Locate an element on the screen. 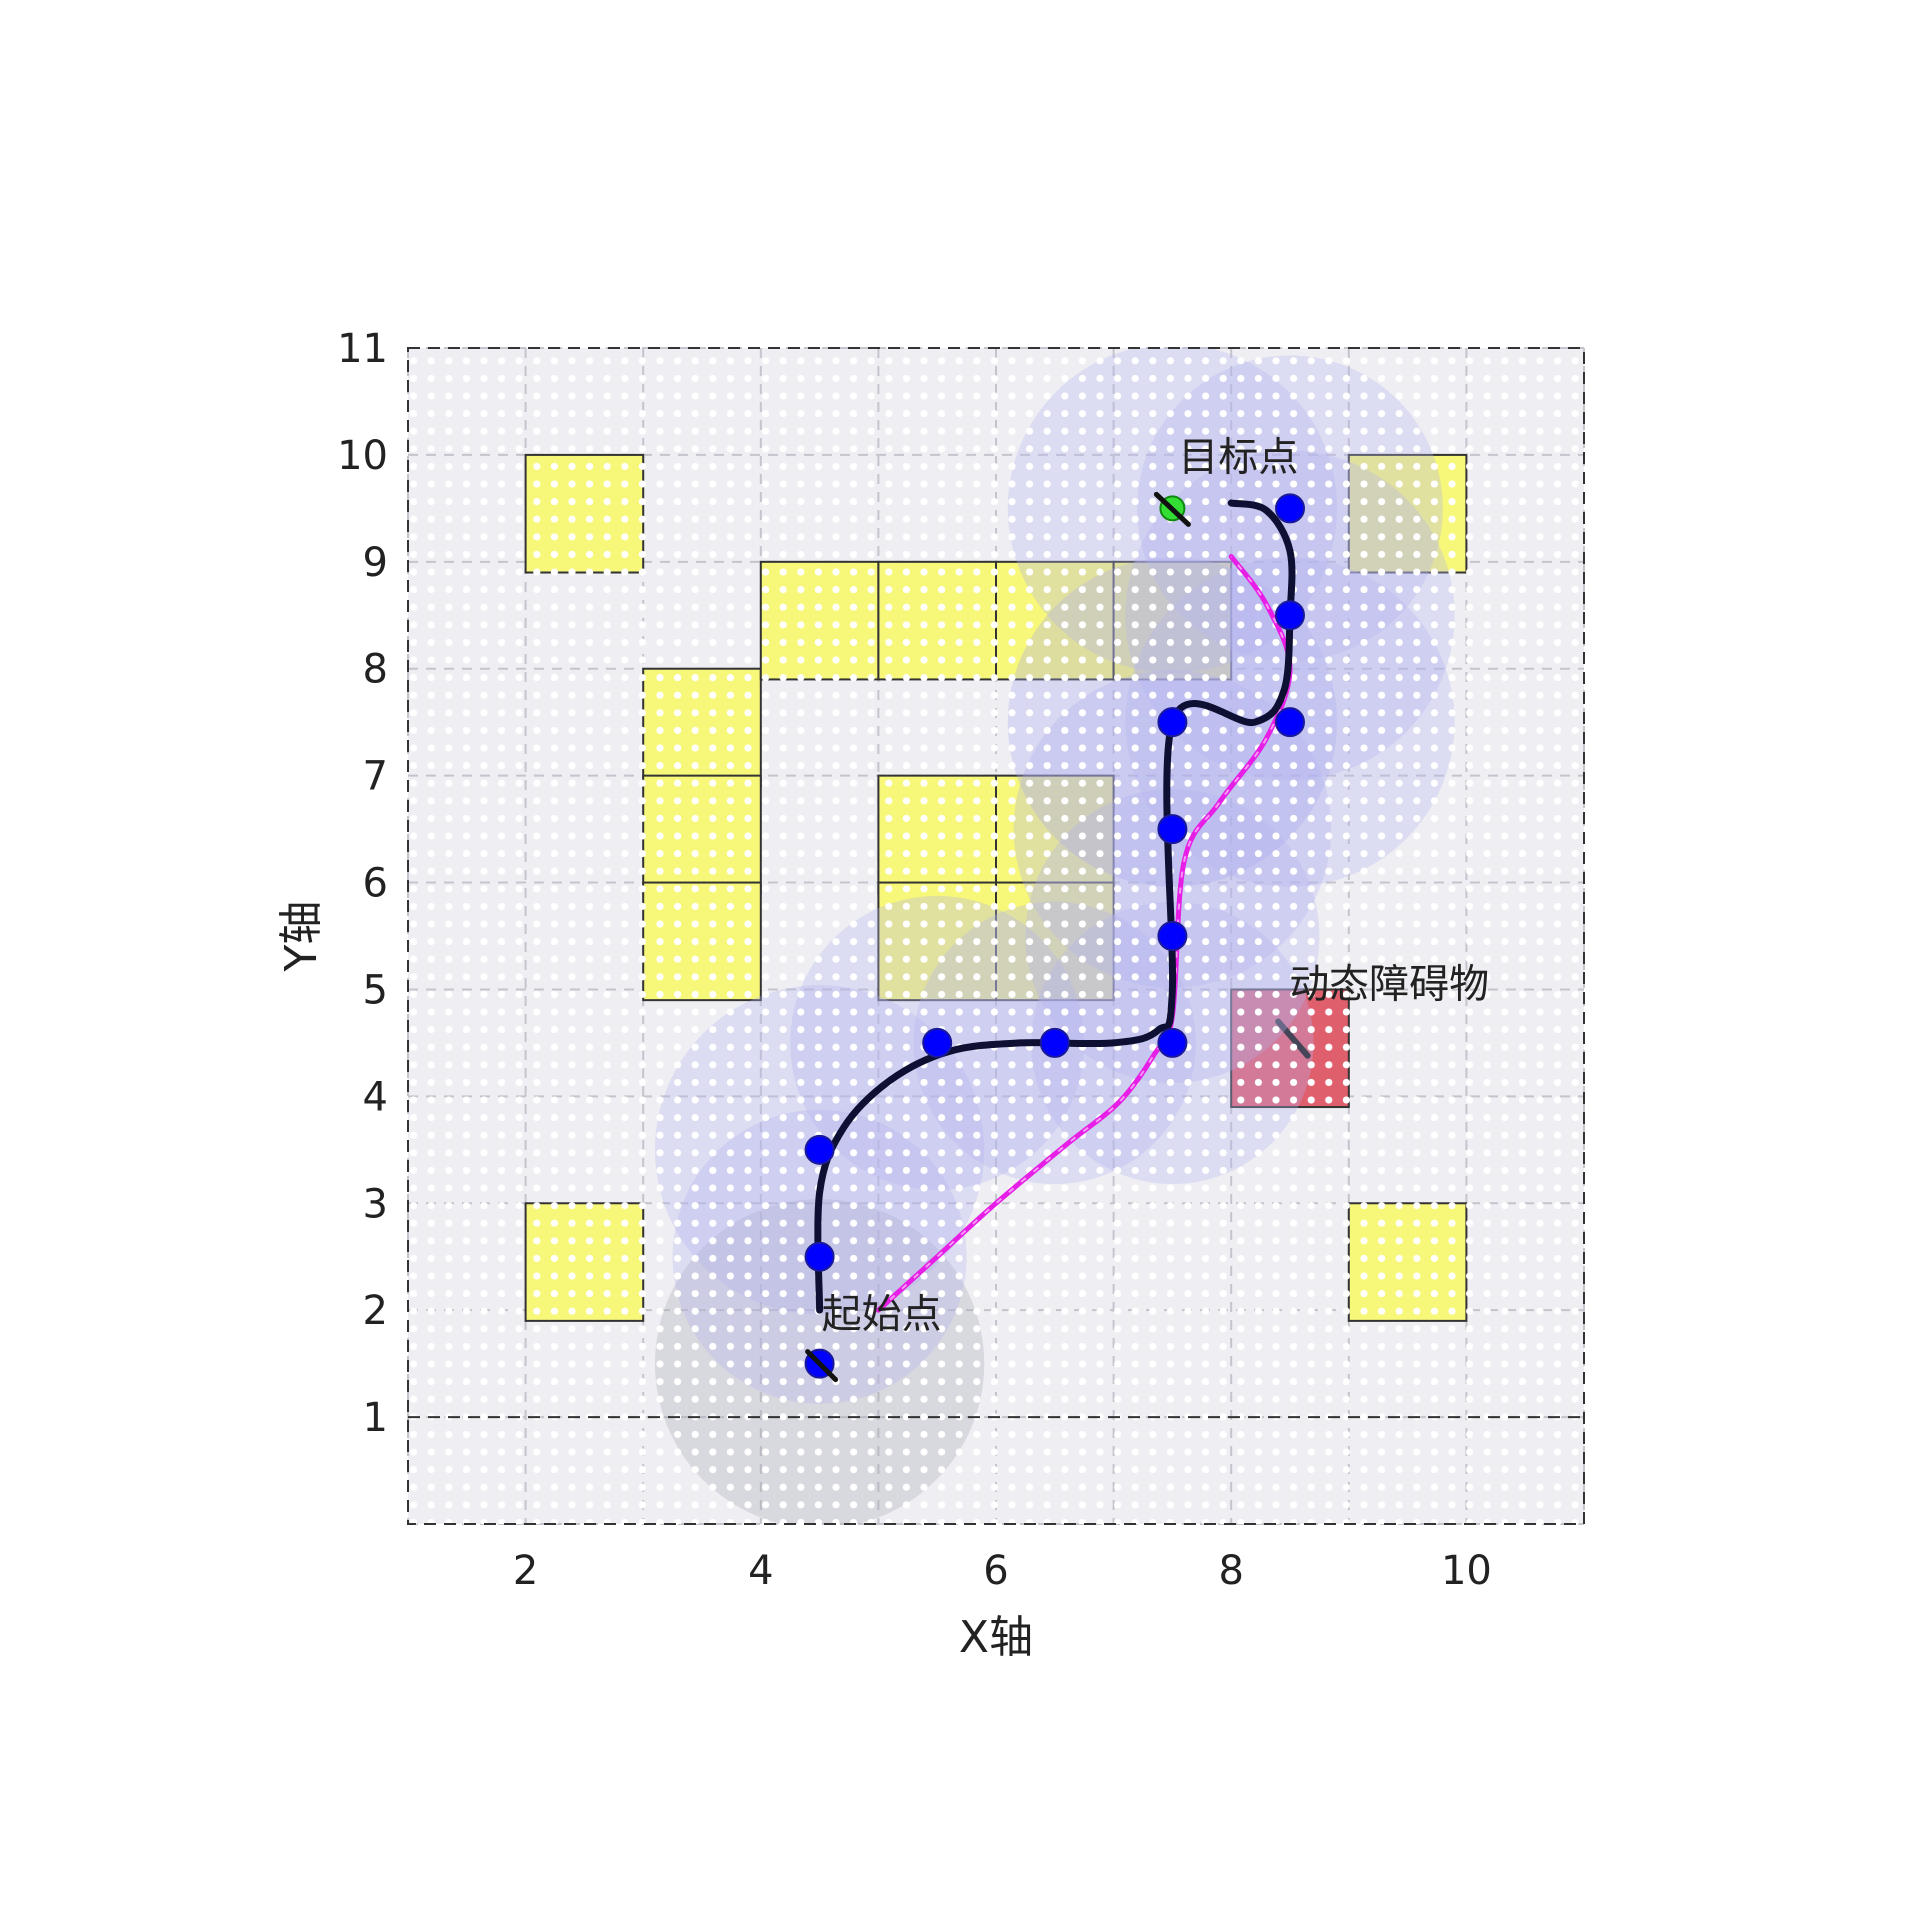  y-tick-label: 3 is located at coordinates (375, 1204).